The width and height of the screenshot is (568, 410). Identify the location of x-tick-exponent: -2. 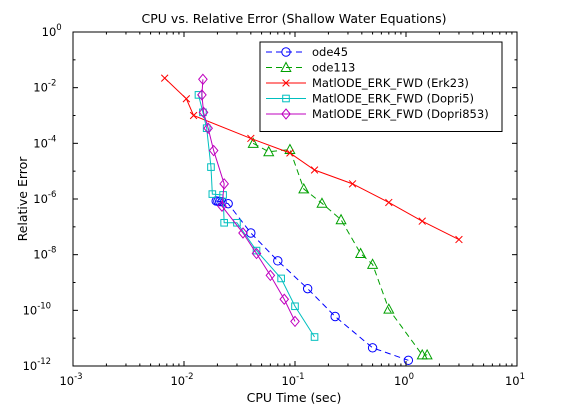
(189, 377).